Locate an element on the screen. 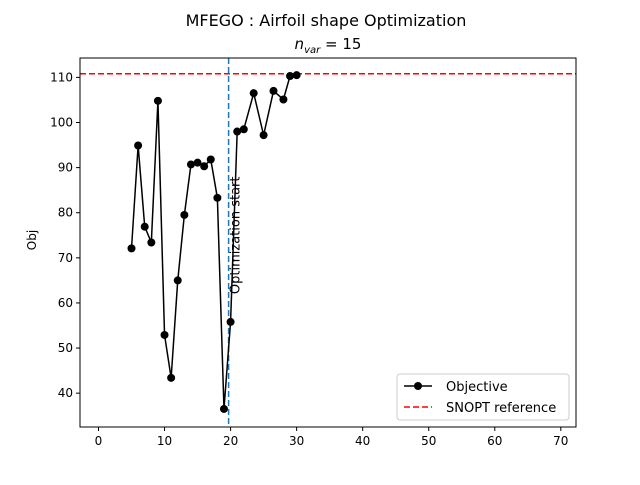  chart-subtitle: nvar = 15 is located at coordinates (328, 45).